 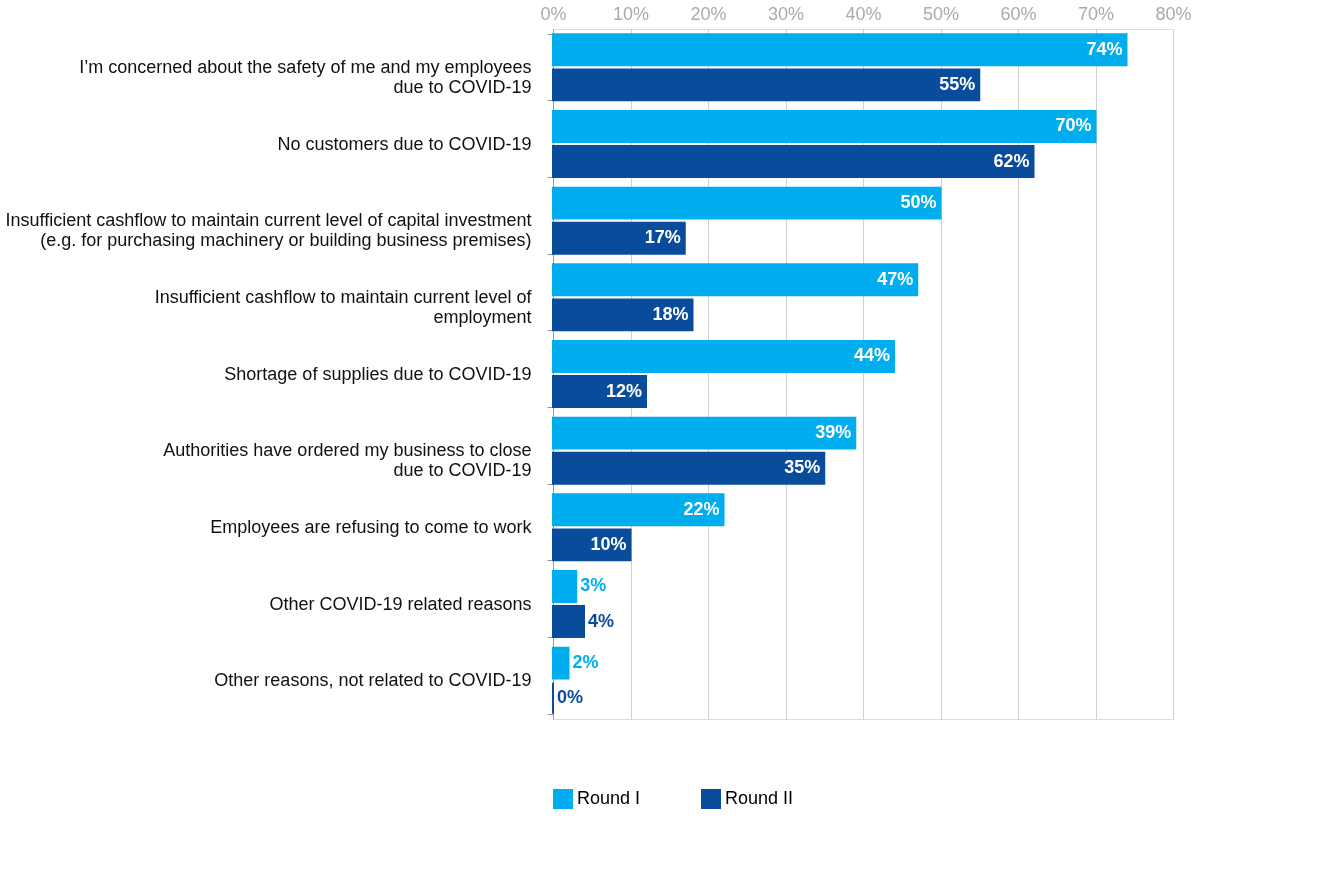 I want to click on data-label: 17%, so click(x=662, y=237).